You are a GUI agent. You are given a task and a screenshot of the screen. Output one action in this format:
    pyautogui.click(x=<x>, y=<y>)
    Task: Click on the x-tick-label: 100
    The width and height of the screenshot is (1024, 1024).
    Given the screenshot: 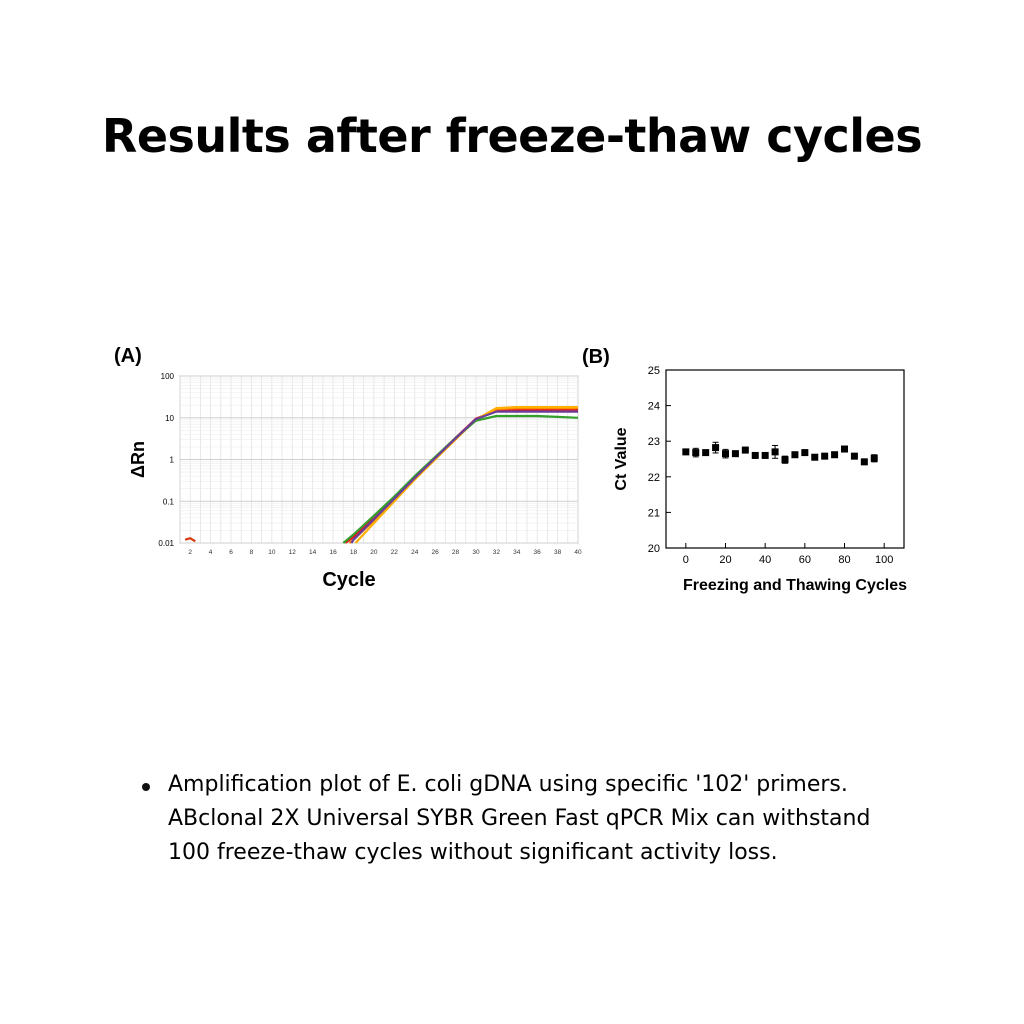 What is the action you would take?
    pyautogui.click(x=884, y=560)
    